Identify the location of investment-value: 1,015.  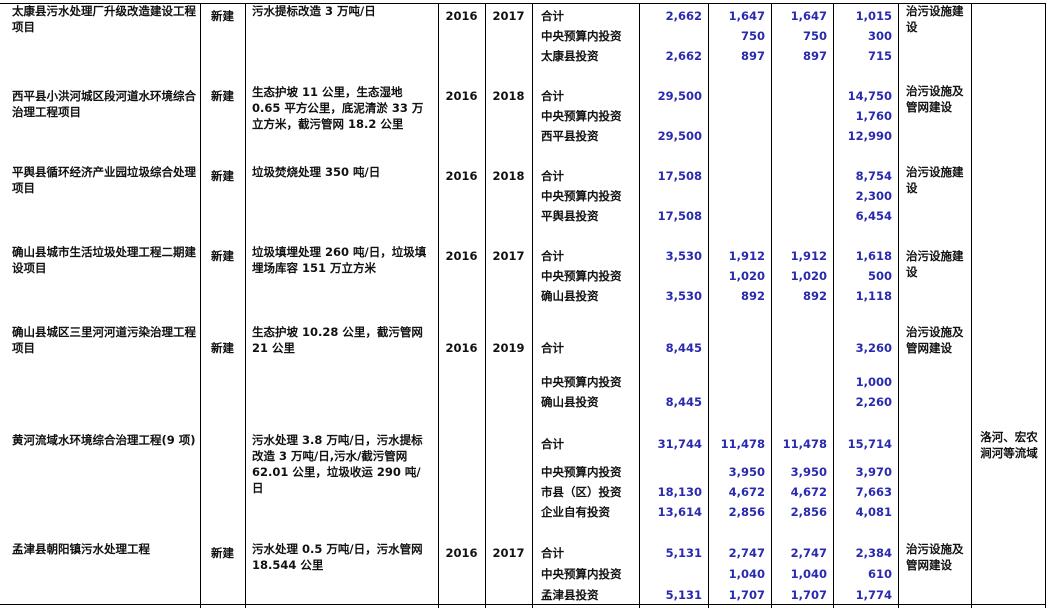
(873, 16).